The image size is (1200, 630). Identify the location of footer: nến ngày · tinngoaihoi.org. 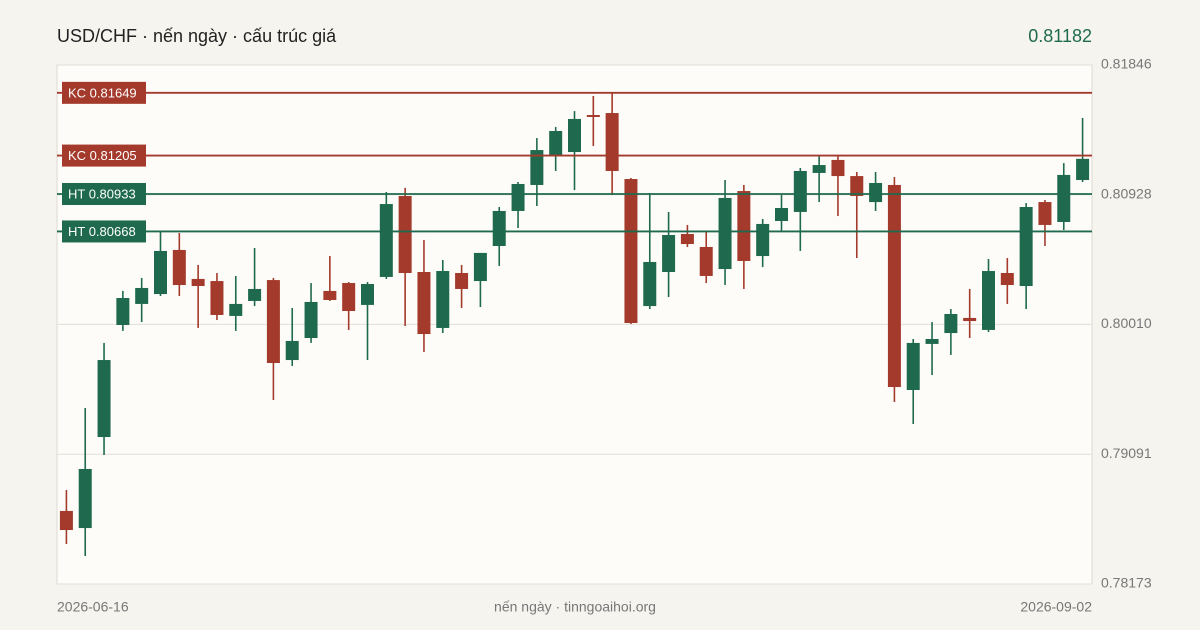
(575, 607).